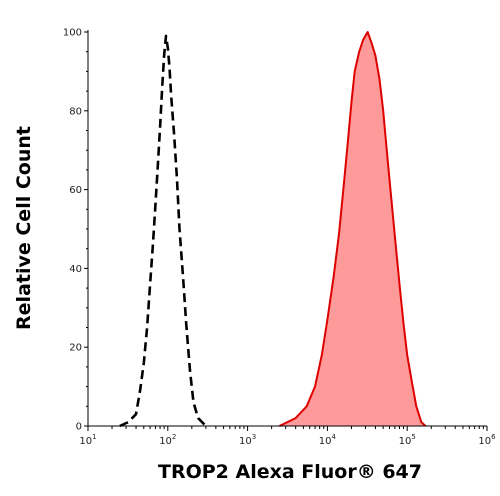 The height and width of the screenshot is (496, 500). Describe the element at coordinates (75, 190) in the screenshot. I see `y-tick-label-60: 60` at that location.